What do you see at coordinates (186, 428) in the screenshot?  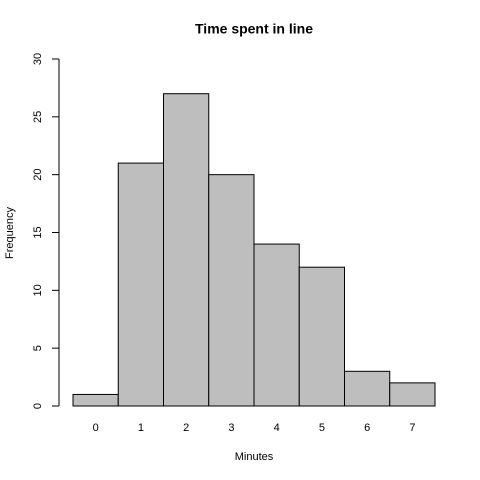 I see `x-tick-label: 2` at bounding box center [186, 428].